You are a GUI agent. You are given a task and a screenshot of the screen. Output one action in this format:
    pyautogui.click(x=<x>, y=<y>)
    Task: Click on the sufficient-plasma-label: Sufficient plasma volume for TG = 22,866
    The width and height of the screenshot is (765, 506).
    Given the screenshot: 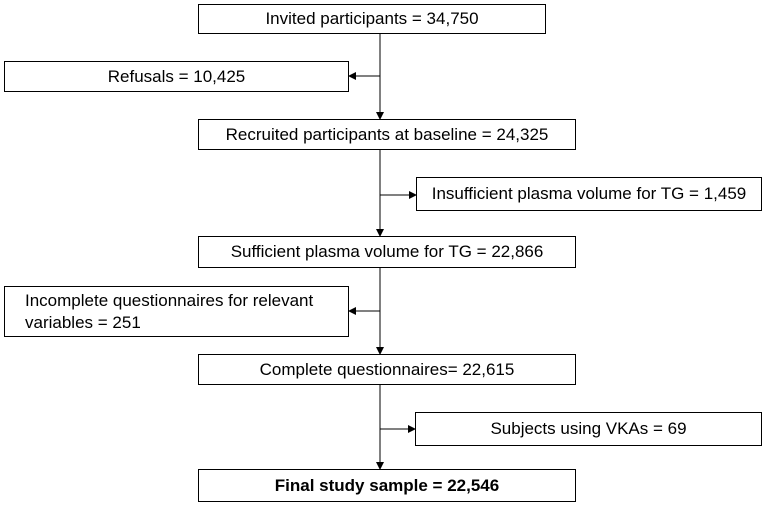 What is the action you would take?
    pyautogui.click(x=387, y=252)
    